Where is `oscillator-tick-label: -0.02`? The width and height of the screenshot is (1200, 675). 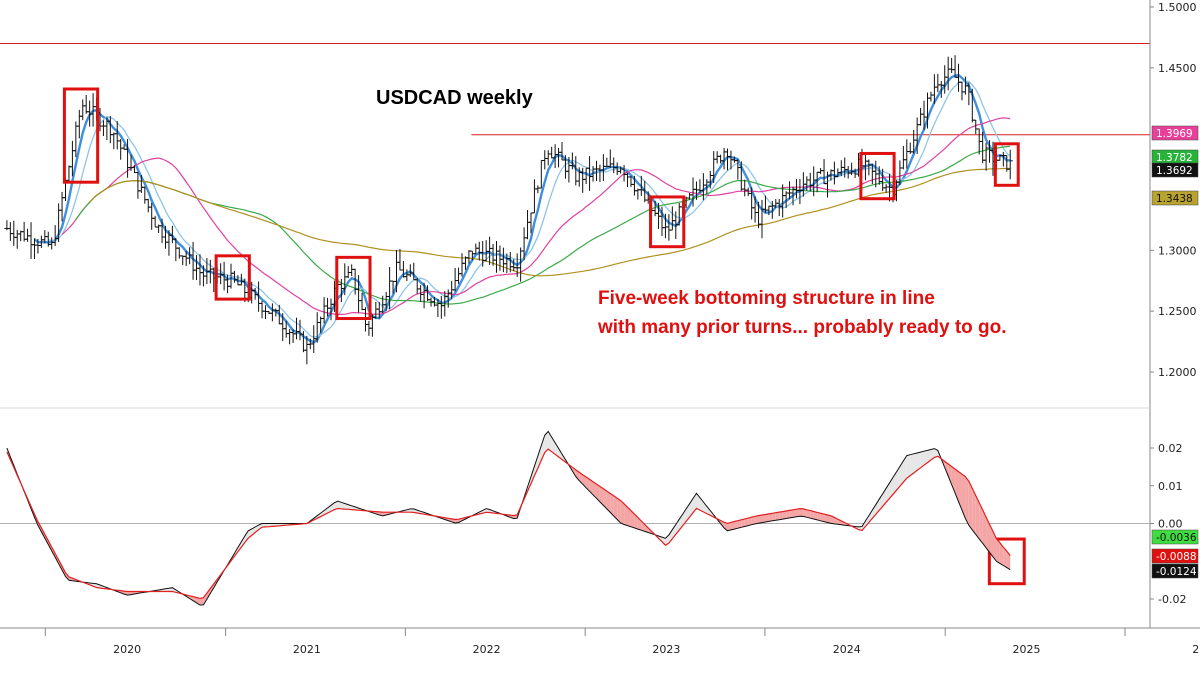 oscillator-tick-label: -0.02 is located at coordinates (1172, 599).